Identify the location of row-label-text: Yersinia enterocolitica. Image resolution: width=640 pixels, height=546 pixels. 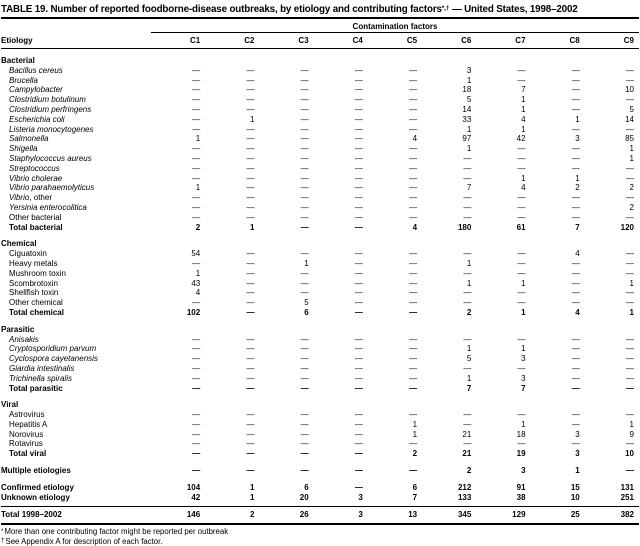
(48, 207).